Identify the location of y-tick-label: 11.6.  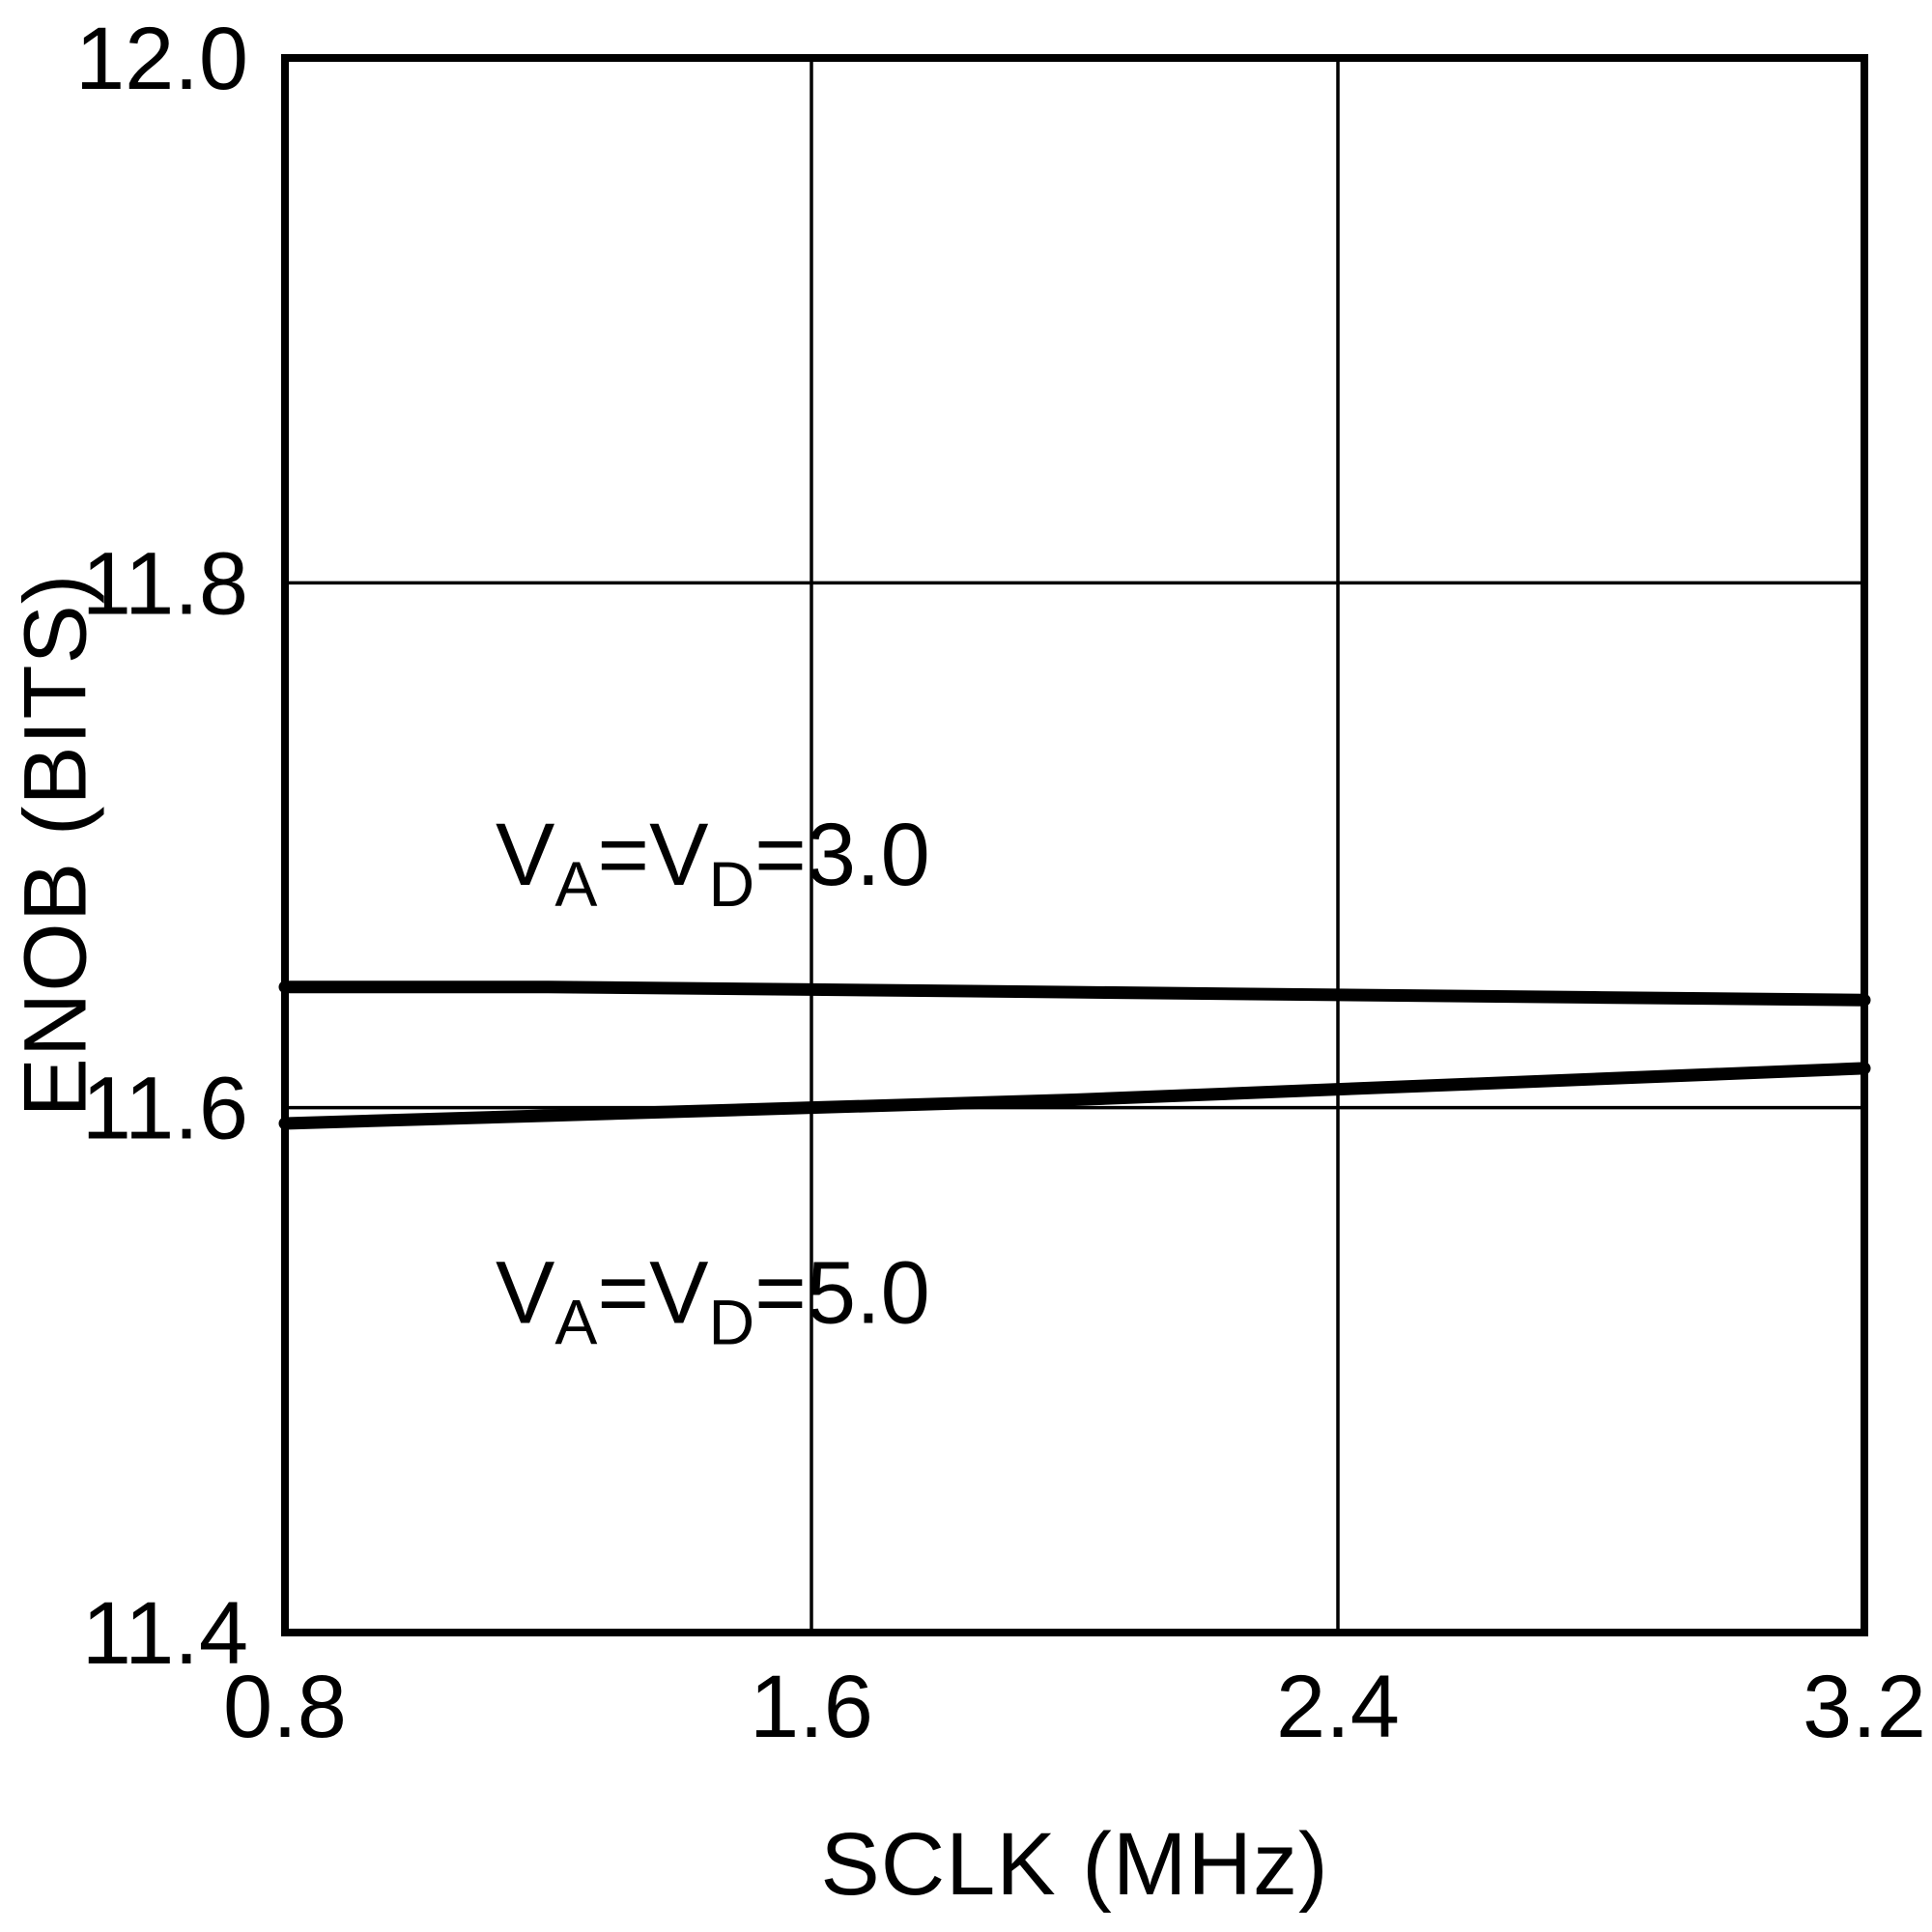
(165, 1109).